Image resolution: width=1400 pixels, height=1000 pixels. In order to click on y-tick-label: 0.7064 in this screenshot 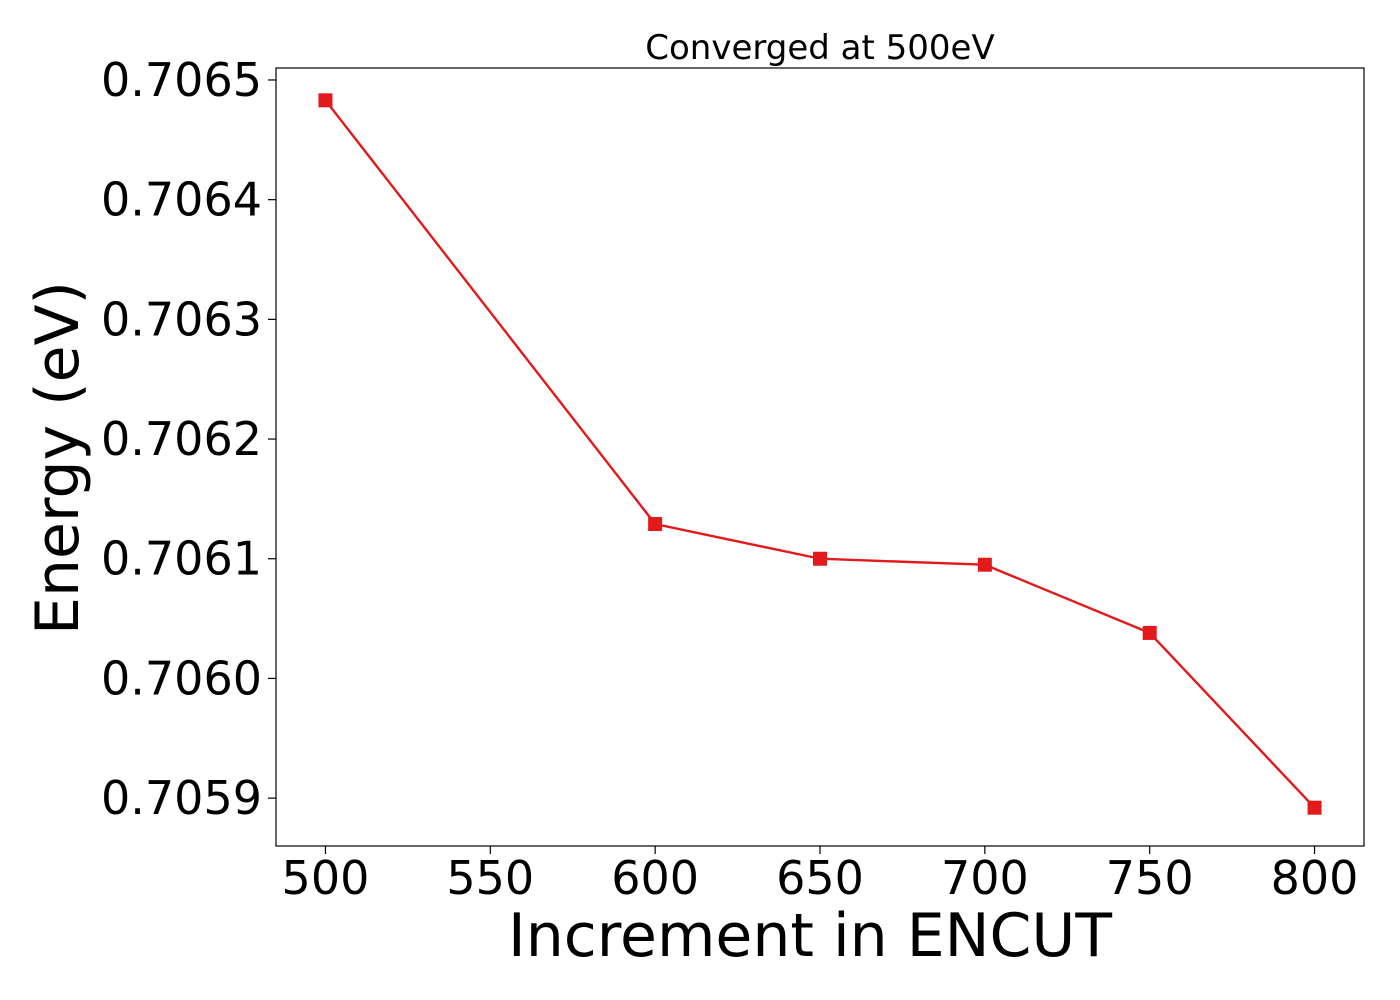, I will do `click(181, 200)`.